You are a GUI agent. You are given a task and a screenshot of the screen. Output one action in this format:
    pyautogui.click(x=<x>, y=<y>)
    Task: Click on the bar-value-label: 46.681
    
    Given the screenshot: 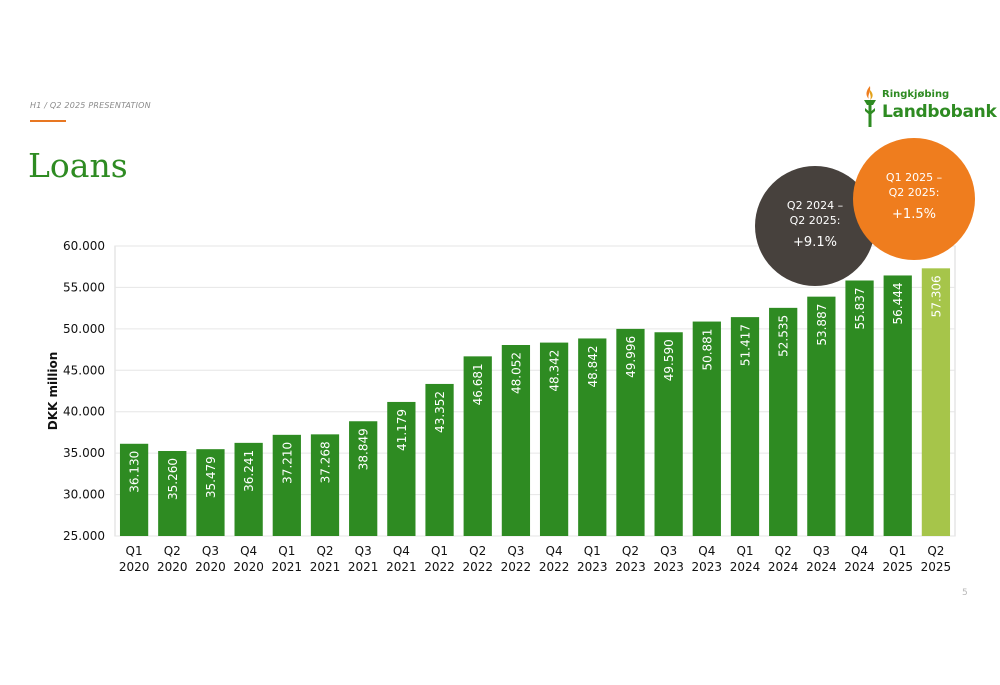 What is the action you would take?
    pyautogui.click(x=478, y=384)
    